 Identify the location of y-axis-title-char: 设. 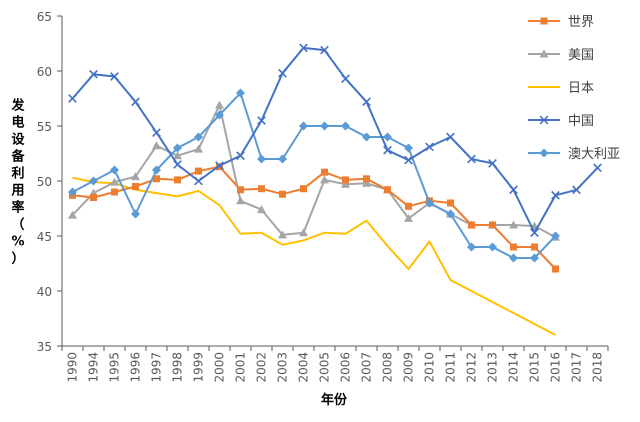
(18, 140).